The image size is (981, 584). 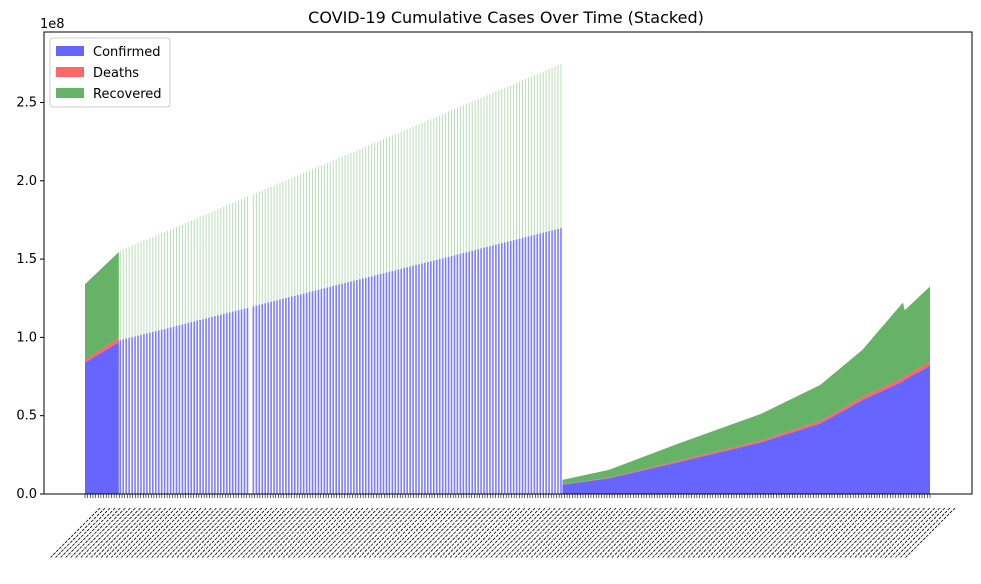 I want to click on y-tick-label: 0.0, so click(x=26, y=494).